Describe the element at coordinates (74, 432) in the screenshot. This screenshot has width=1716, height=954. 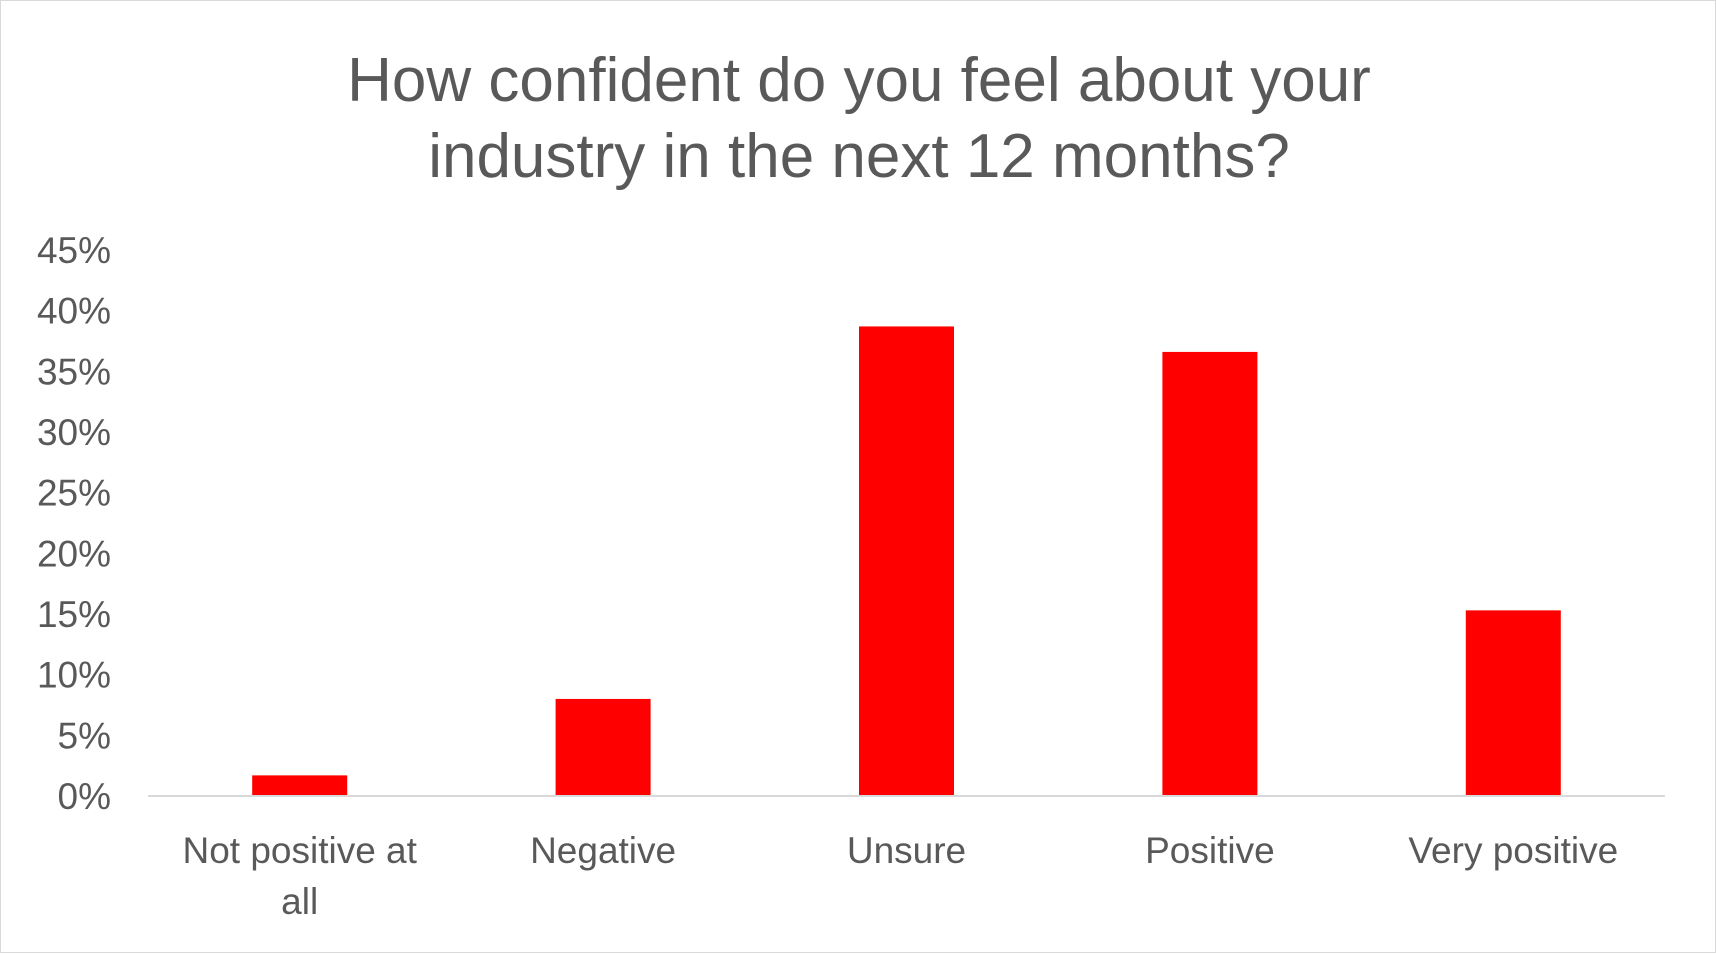
I see `y-tick-label: 30%` at that location.